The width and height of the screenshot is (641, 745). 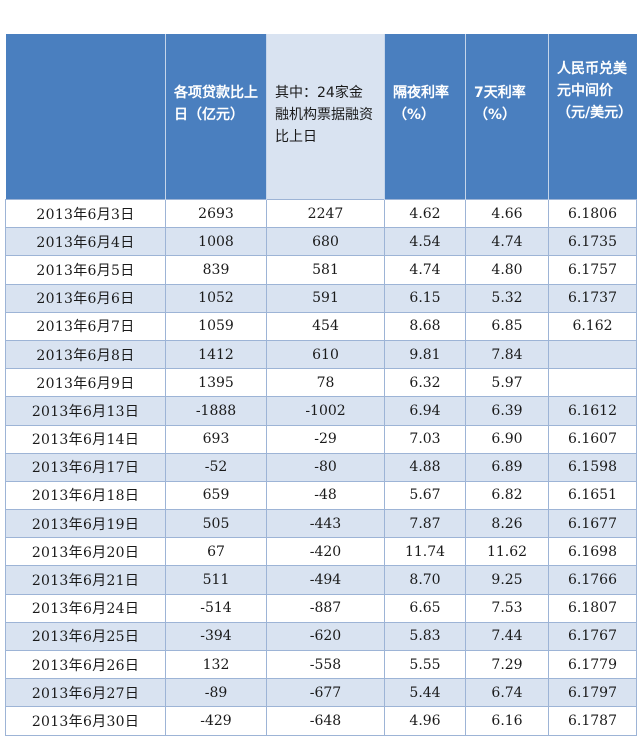 What do you see at coordinates (321, 213) in the screenshot?
I see `table-row: 2013年6月3日 2693 2247 4.62 4.66 6.1806` at bounding box center [321, 213].